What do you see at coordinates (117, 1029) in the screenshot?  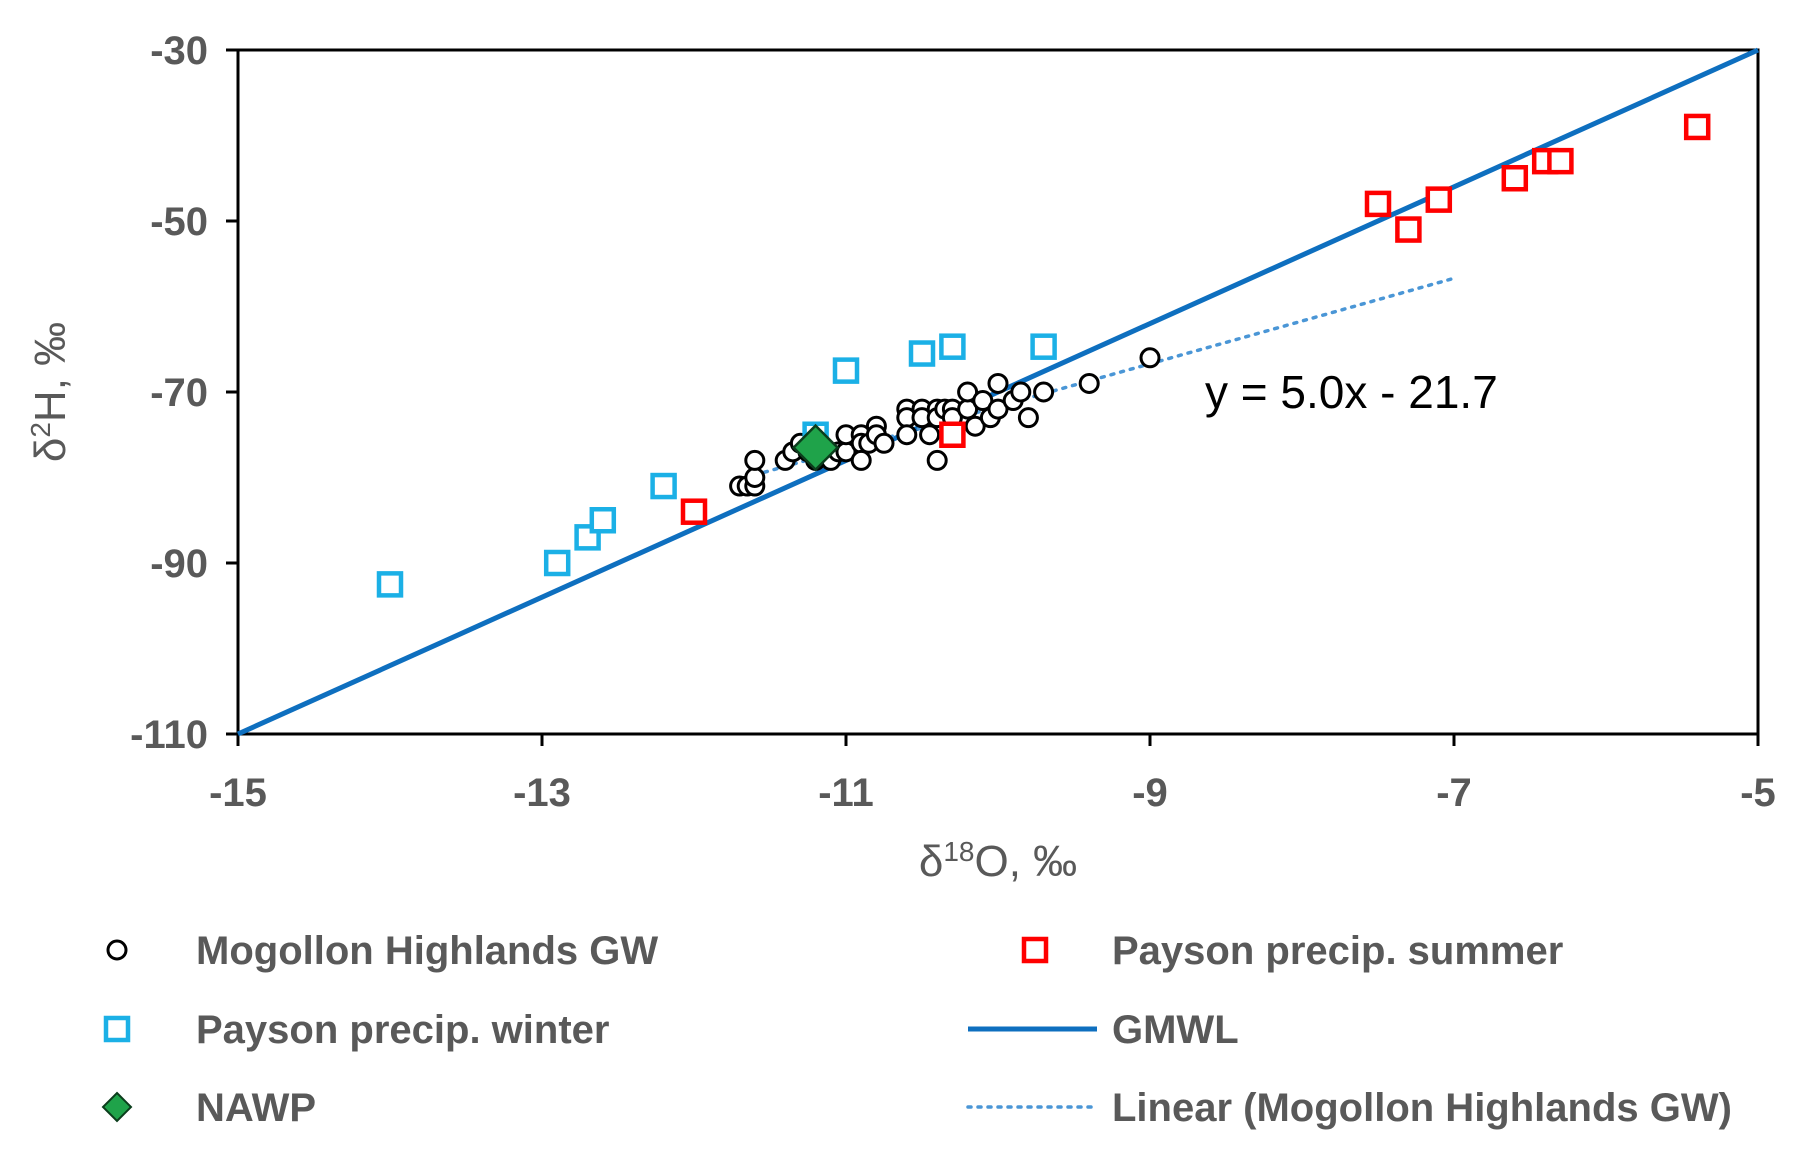 I see `legend-payson-precip-winter-marker` at bounding box center [117, 1029].